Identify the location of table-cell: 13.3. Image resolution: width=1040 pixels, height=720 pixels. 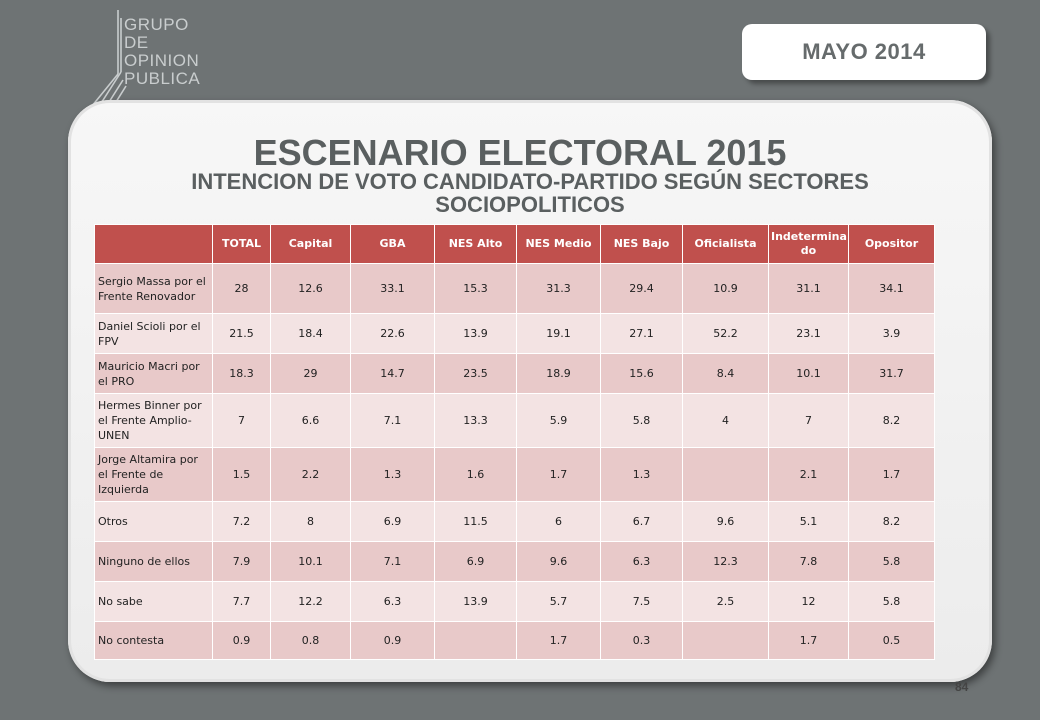
(475, 420).